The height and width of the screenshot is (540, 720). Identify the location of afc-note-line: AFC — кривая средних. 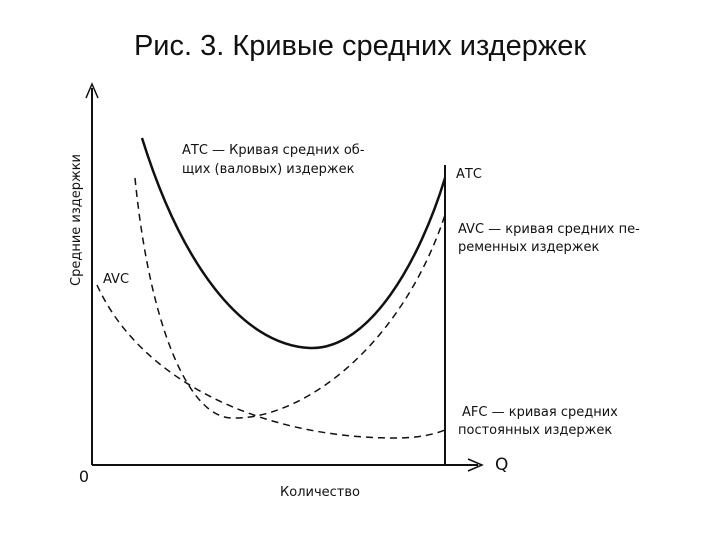
(540, 412).